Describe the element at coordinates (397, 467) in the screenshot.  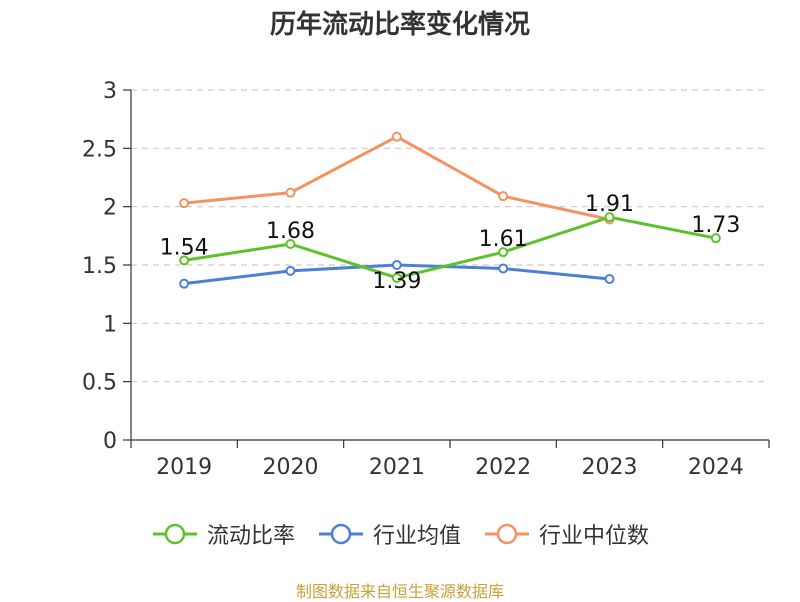
I see `x-tick-label: 2021` at that location.